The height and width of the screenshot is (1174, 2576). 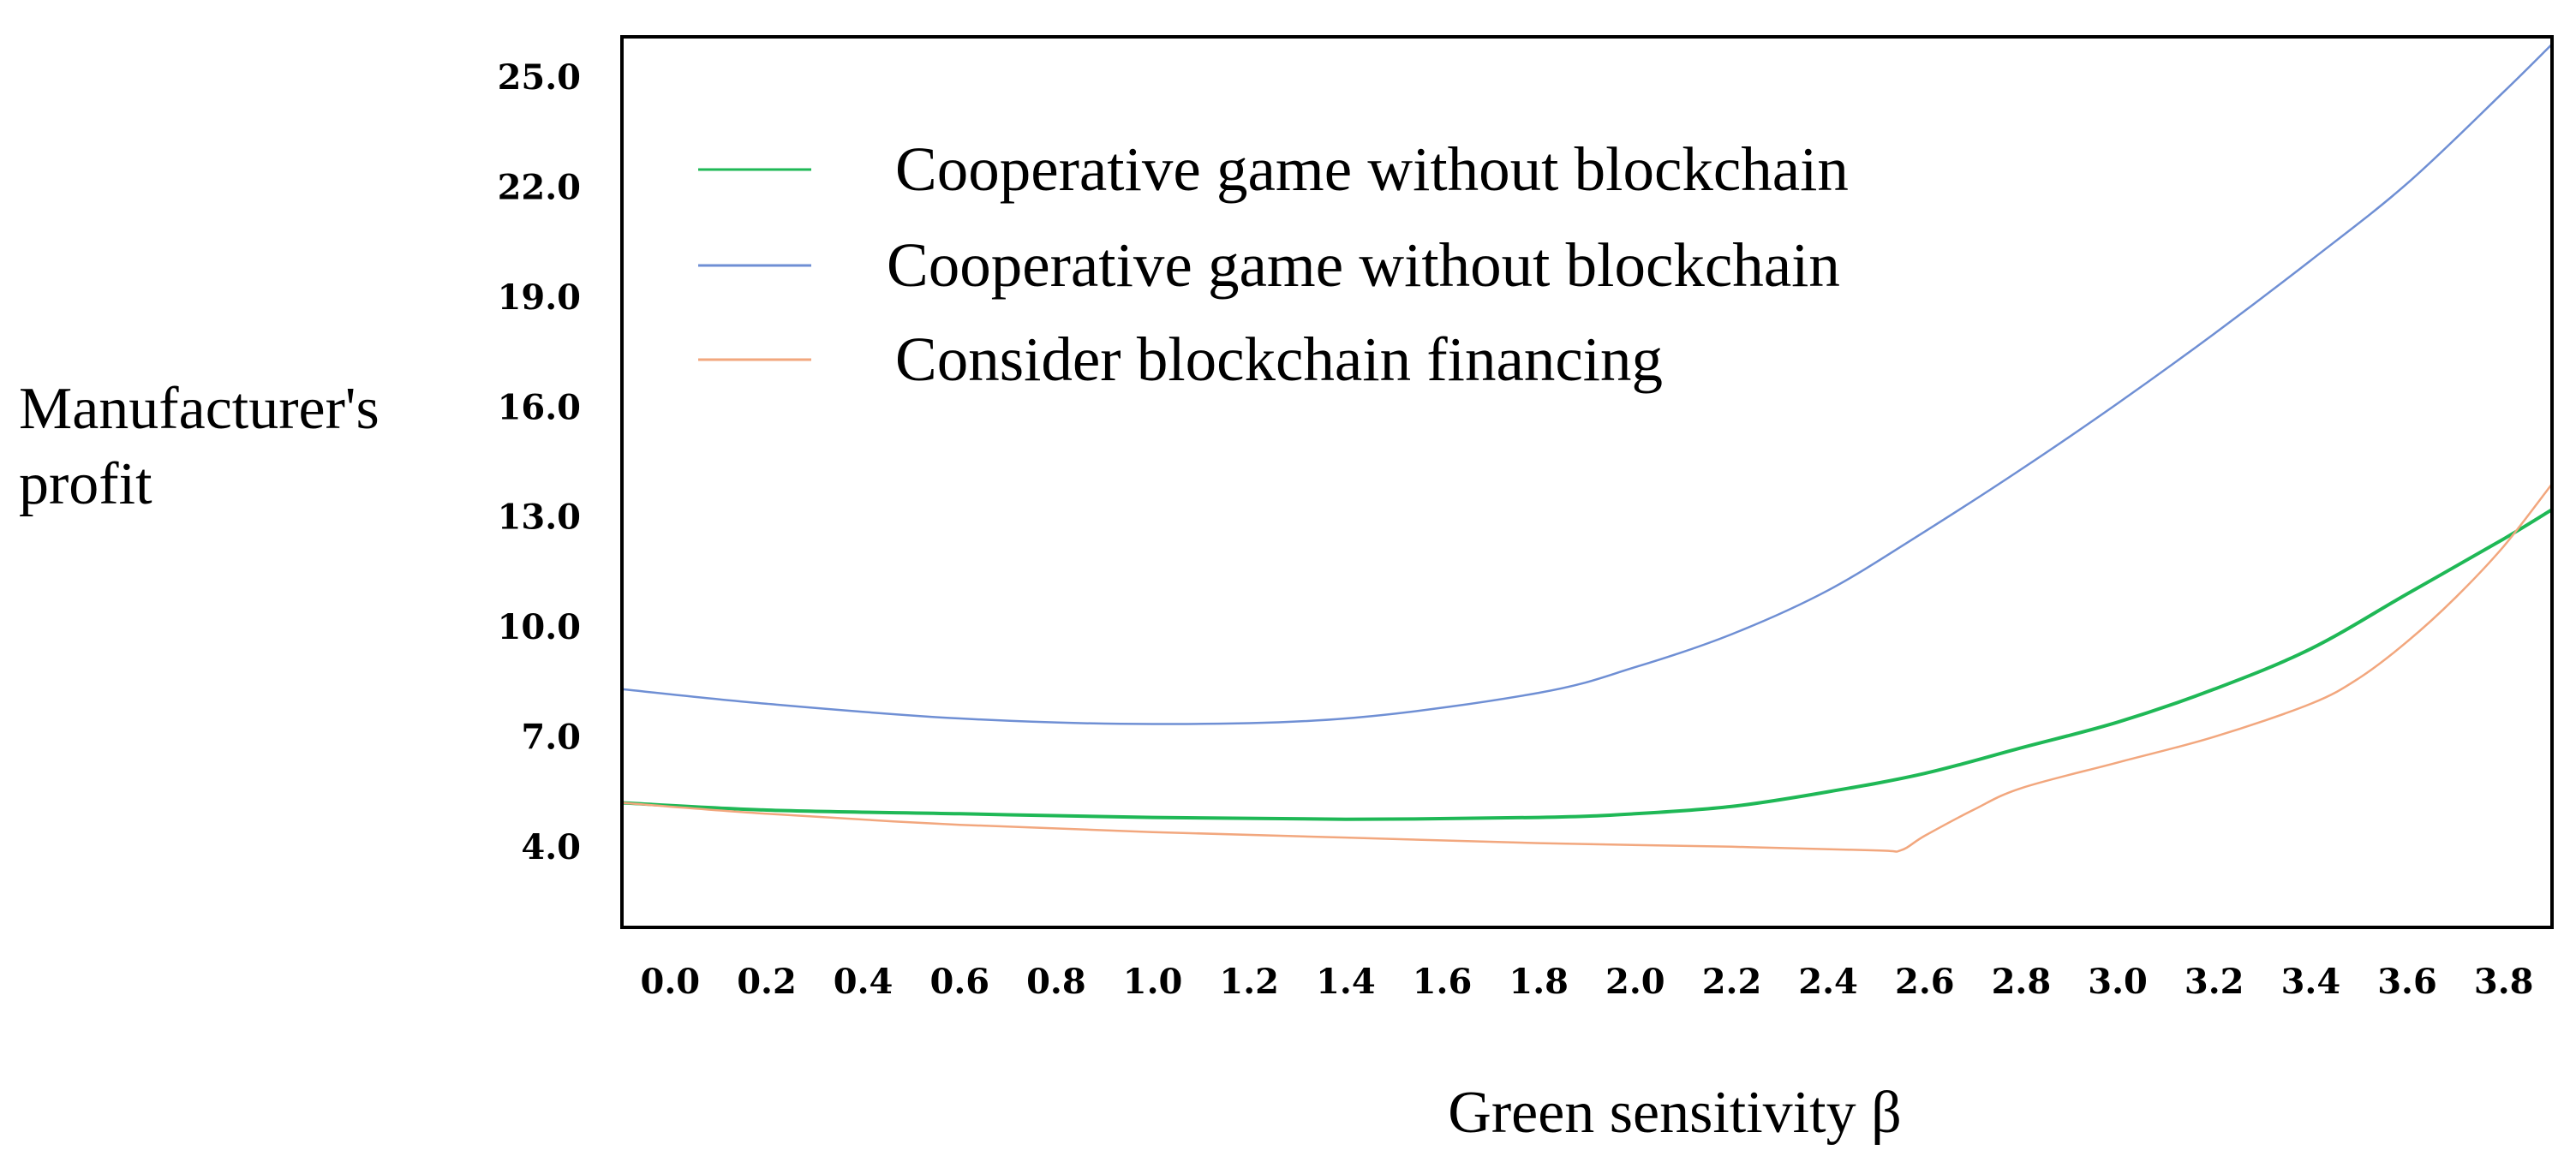 I want to click on legend-label-3: Consider blockchain financing, so click(x=1279, y=360).